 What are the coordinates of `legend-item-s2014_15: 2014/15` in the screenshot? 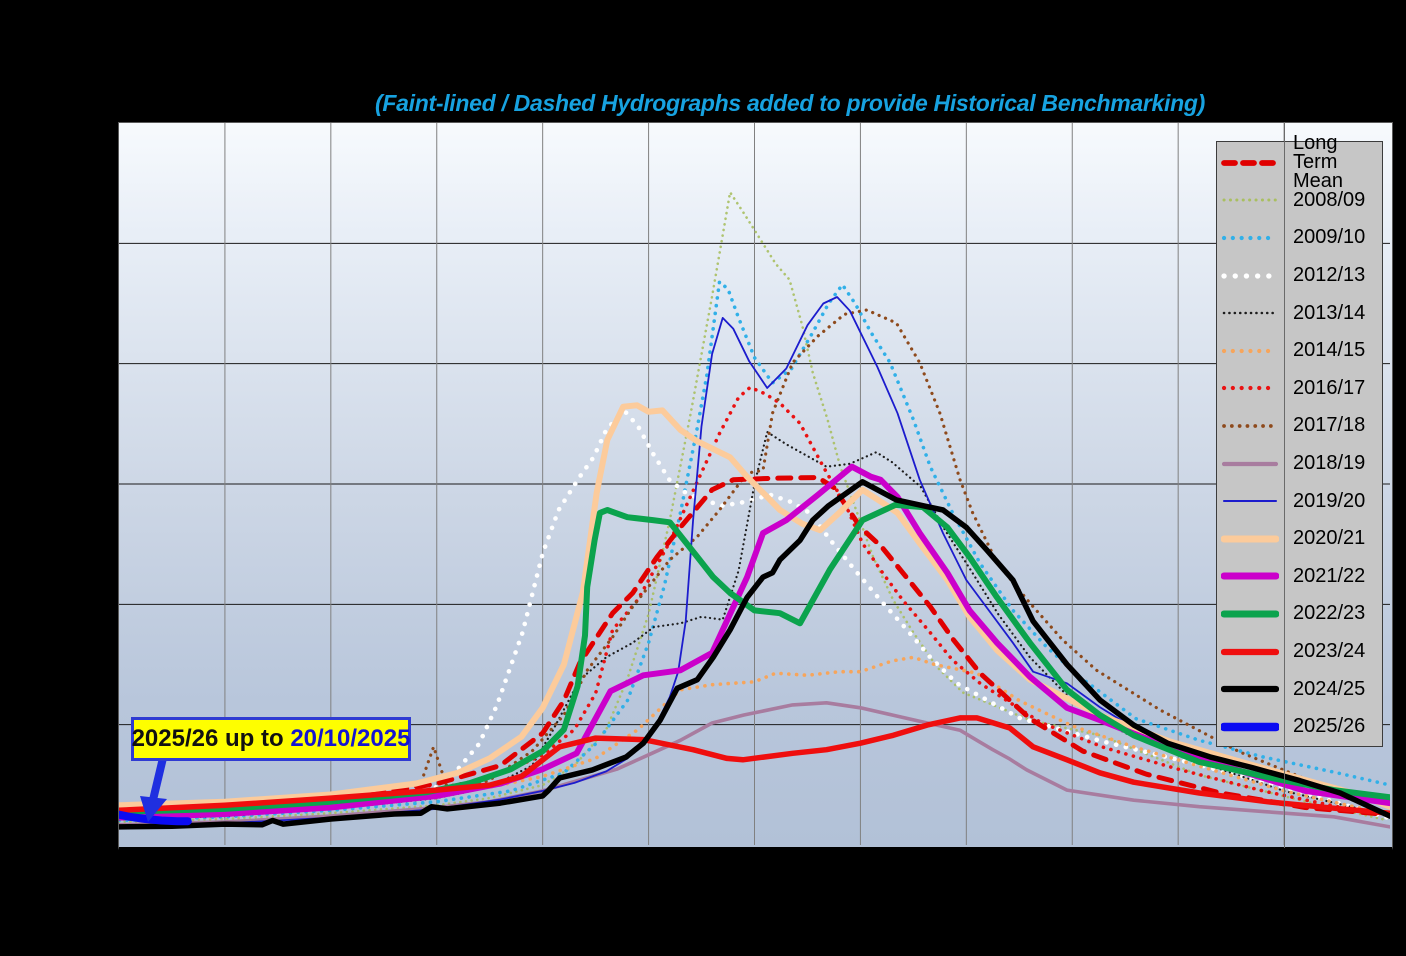 It's located at (1299, 351).